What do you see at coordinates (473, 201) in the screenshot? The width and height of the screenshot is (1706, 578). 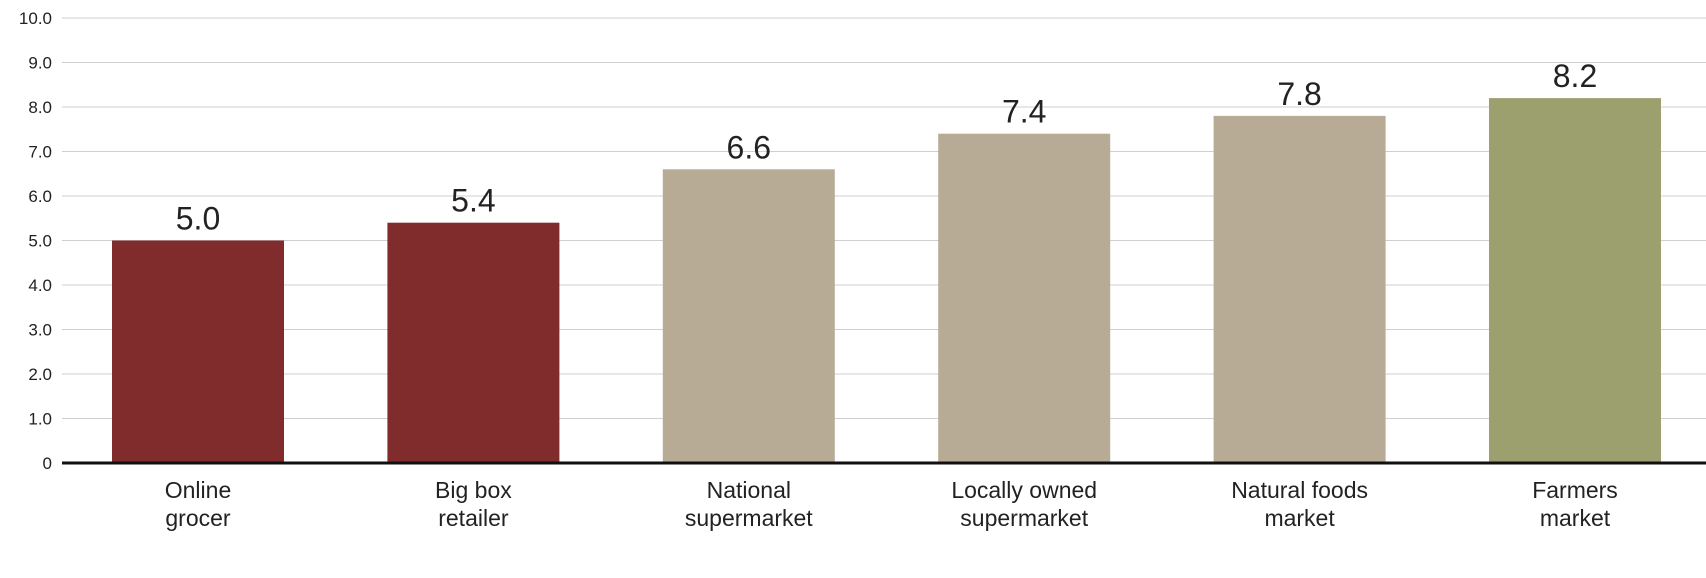 I see `data-label: 5.4` at bounding box center [473, 201].